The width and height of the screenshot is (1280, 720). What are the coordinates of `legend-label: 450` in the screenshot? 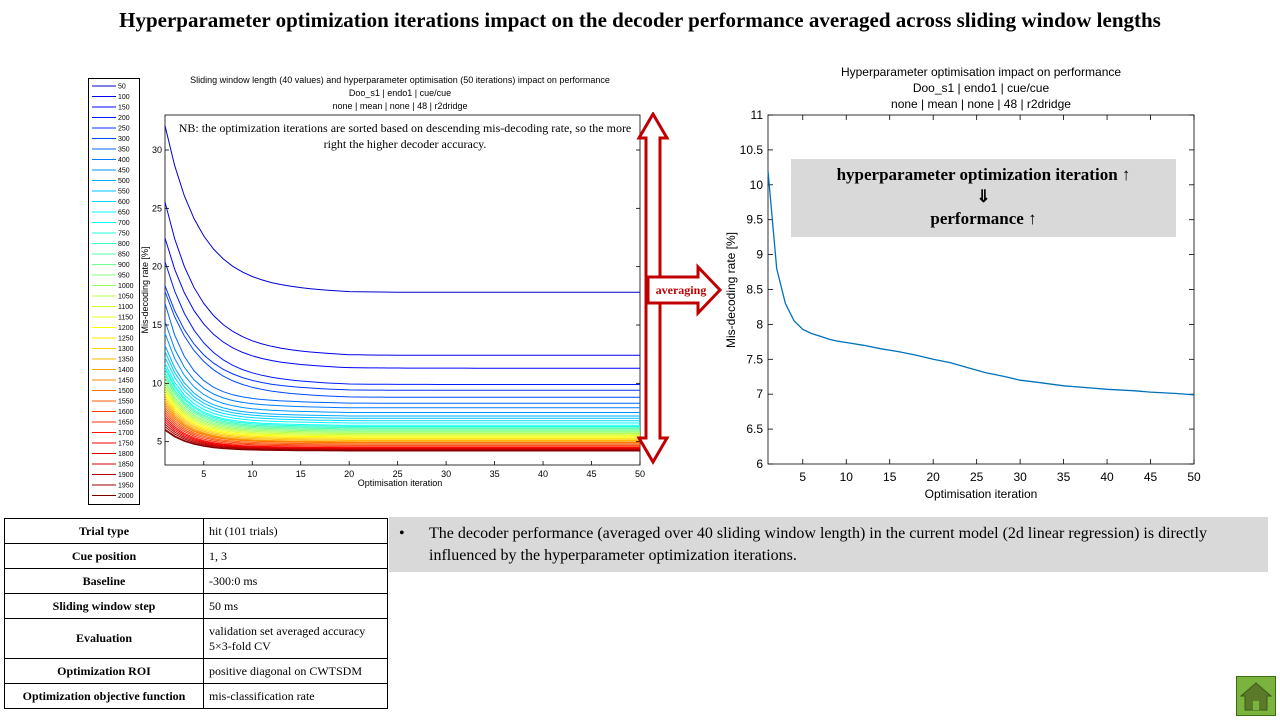 It's located at (124, 171).